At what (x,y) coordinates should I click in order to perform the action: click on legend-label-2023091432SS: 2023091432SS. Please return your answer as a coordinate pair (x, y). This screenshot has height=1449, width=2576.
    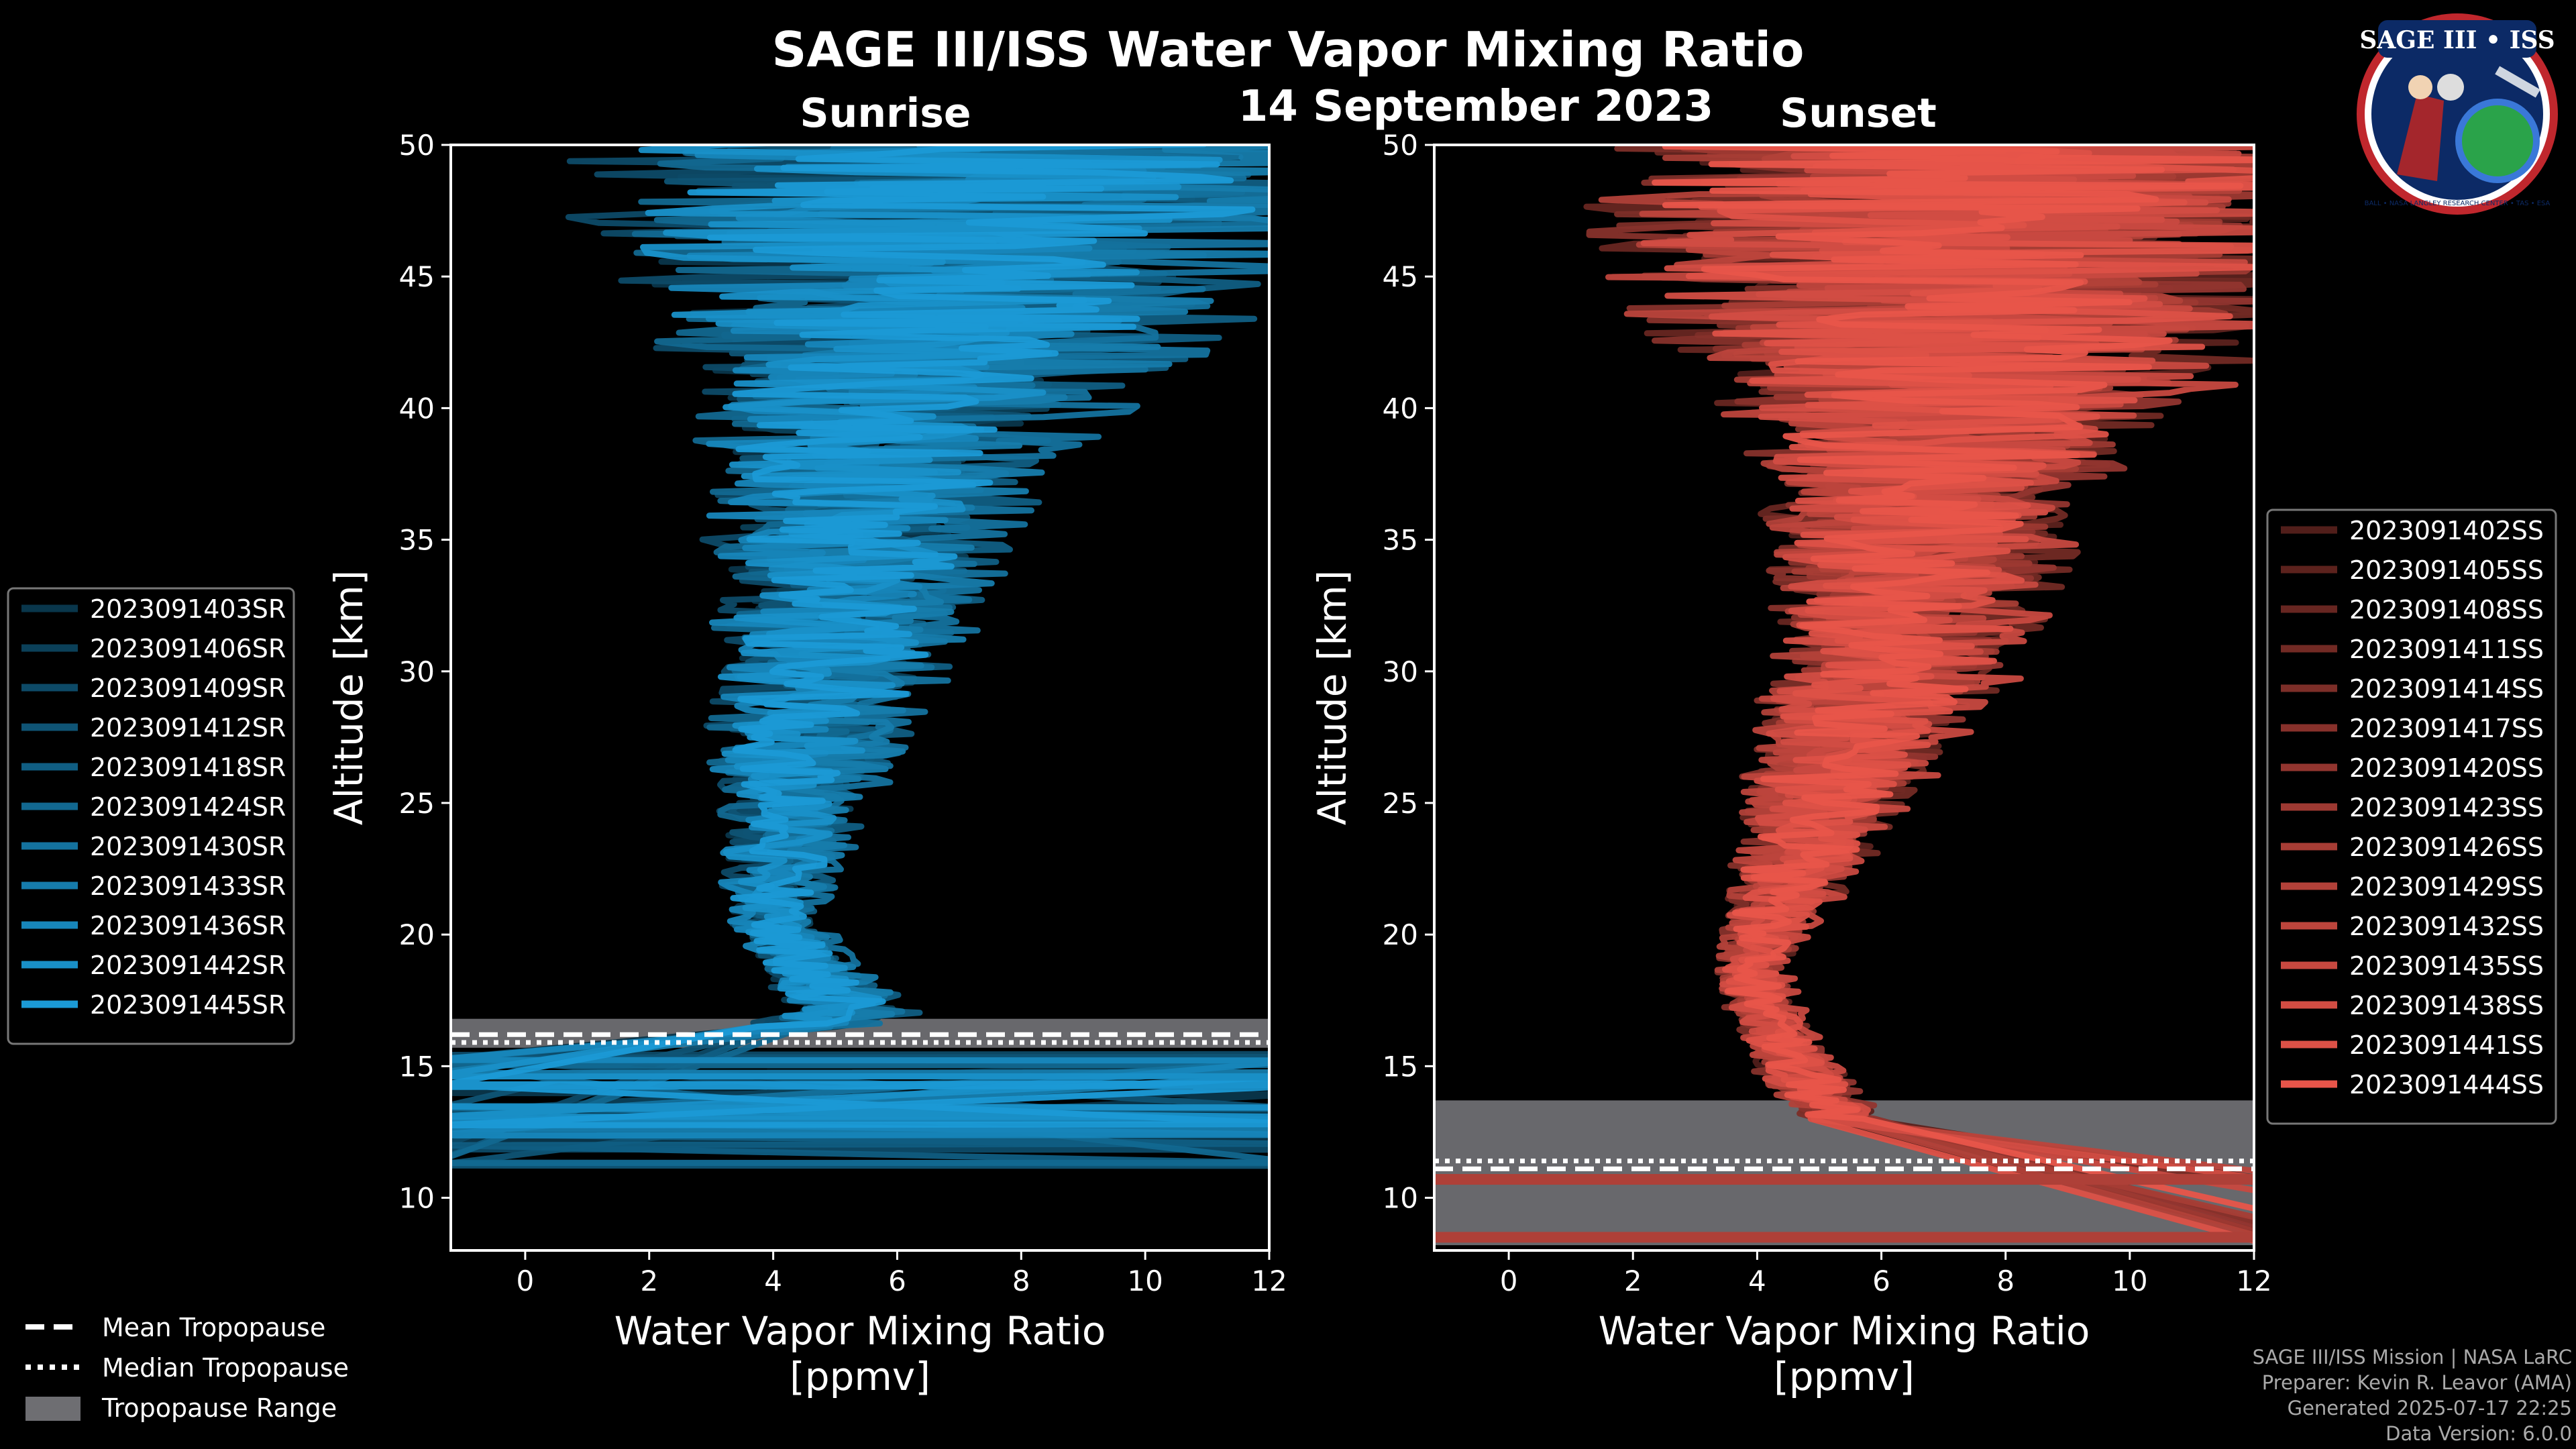
    Looking at the image, I should click on (2446, 926).